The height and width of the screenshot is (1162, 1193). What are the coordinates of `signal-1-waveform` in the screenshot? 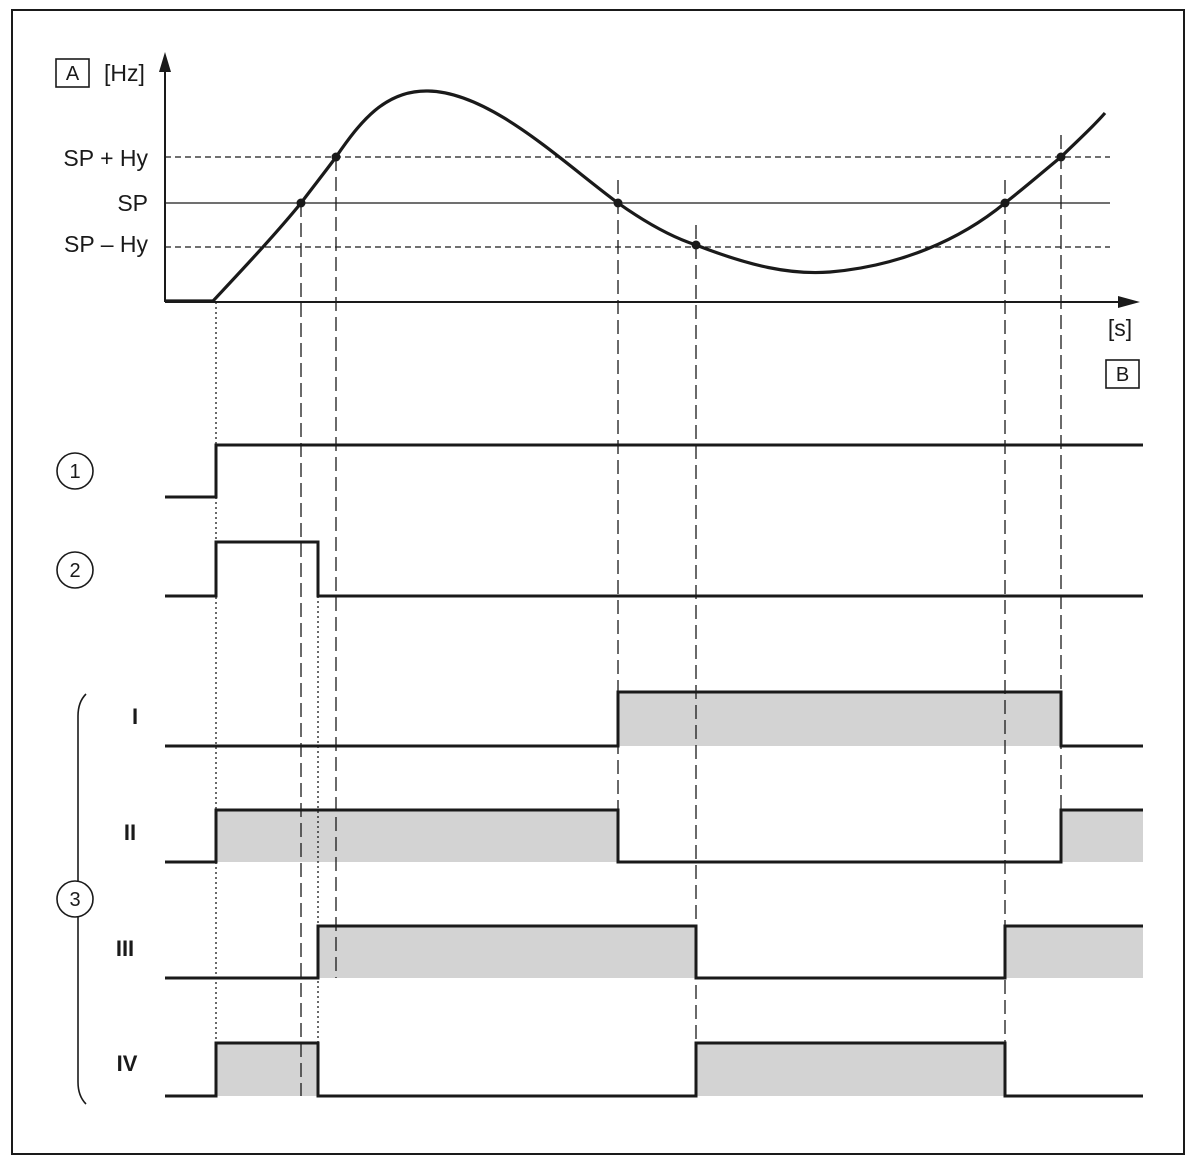 It's located at (654, 471).